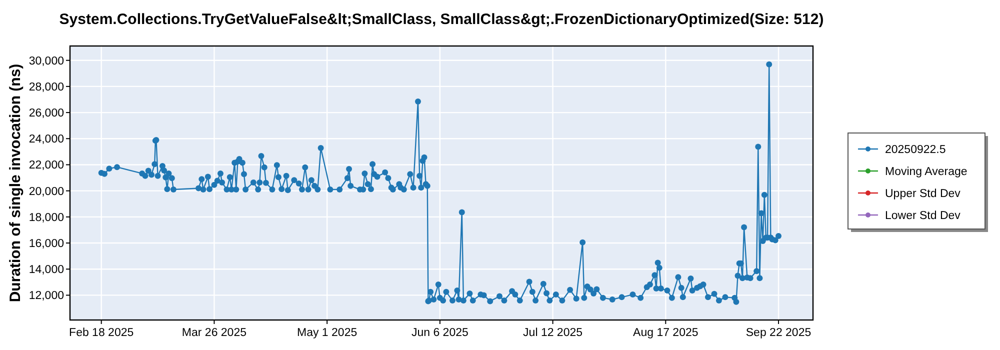 The height and width of the screenshot is (350, 1000). Describe the element at coordinates (46, 192) in the screenshot. I see `y-tick-label: 20,000` at that location.